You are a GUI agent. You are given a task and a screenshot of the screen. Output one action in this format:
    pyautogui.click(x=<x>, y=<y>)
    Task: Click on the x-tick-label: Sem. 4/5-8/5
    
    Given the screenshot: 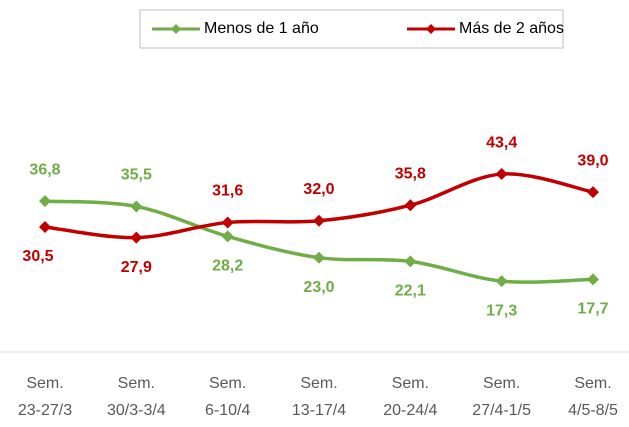 What is the action you would take?
    pyautogui.click(x=593, y=397)
    